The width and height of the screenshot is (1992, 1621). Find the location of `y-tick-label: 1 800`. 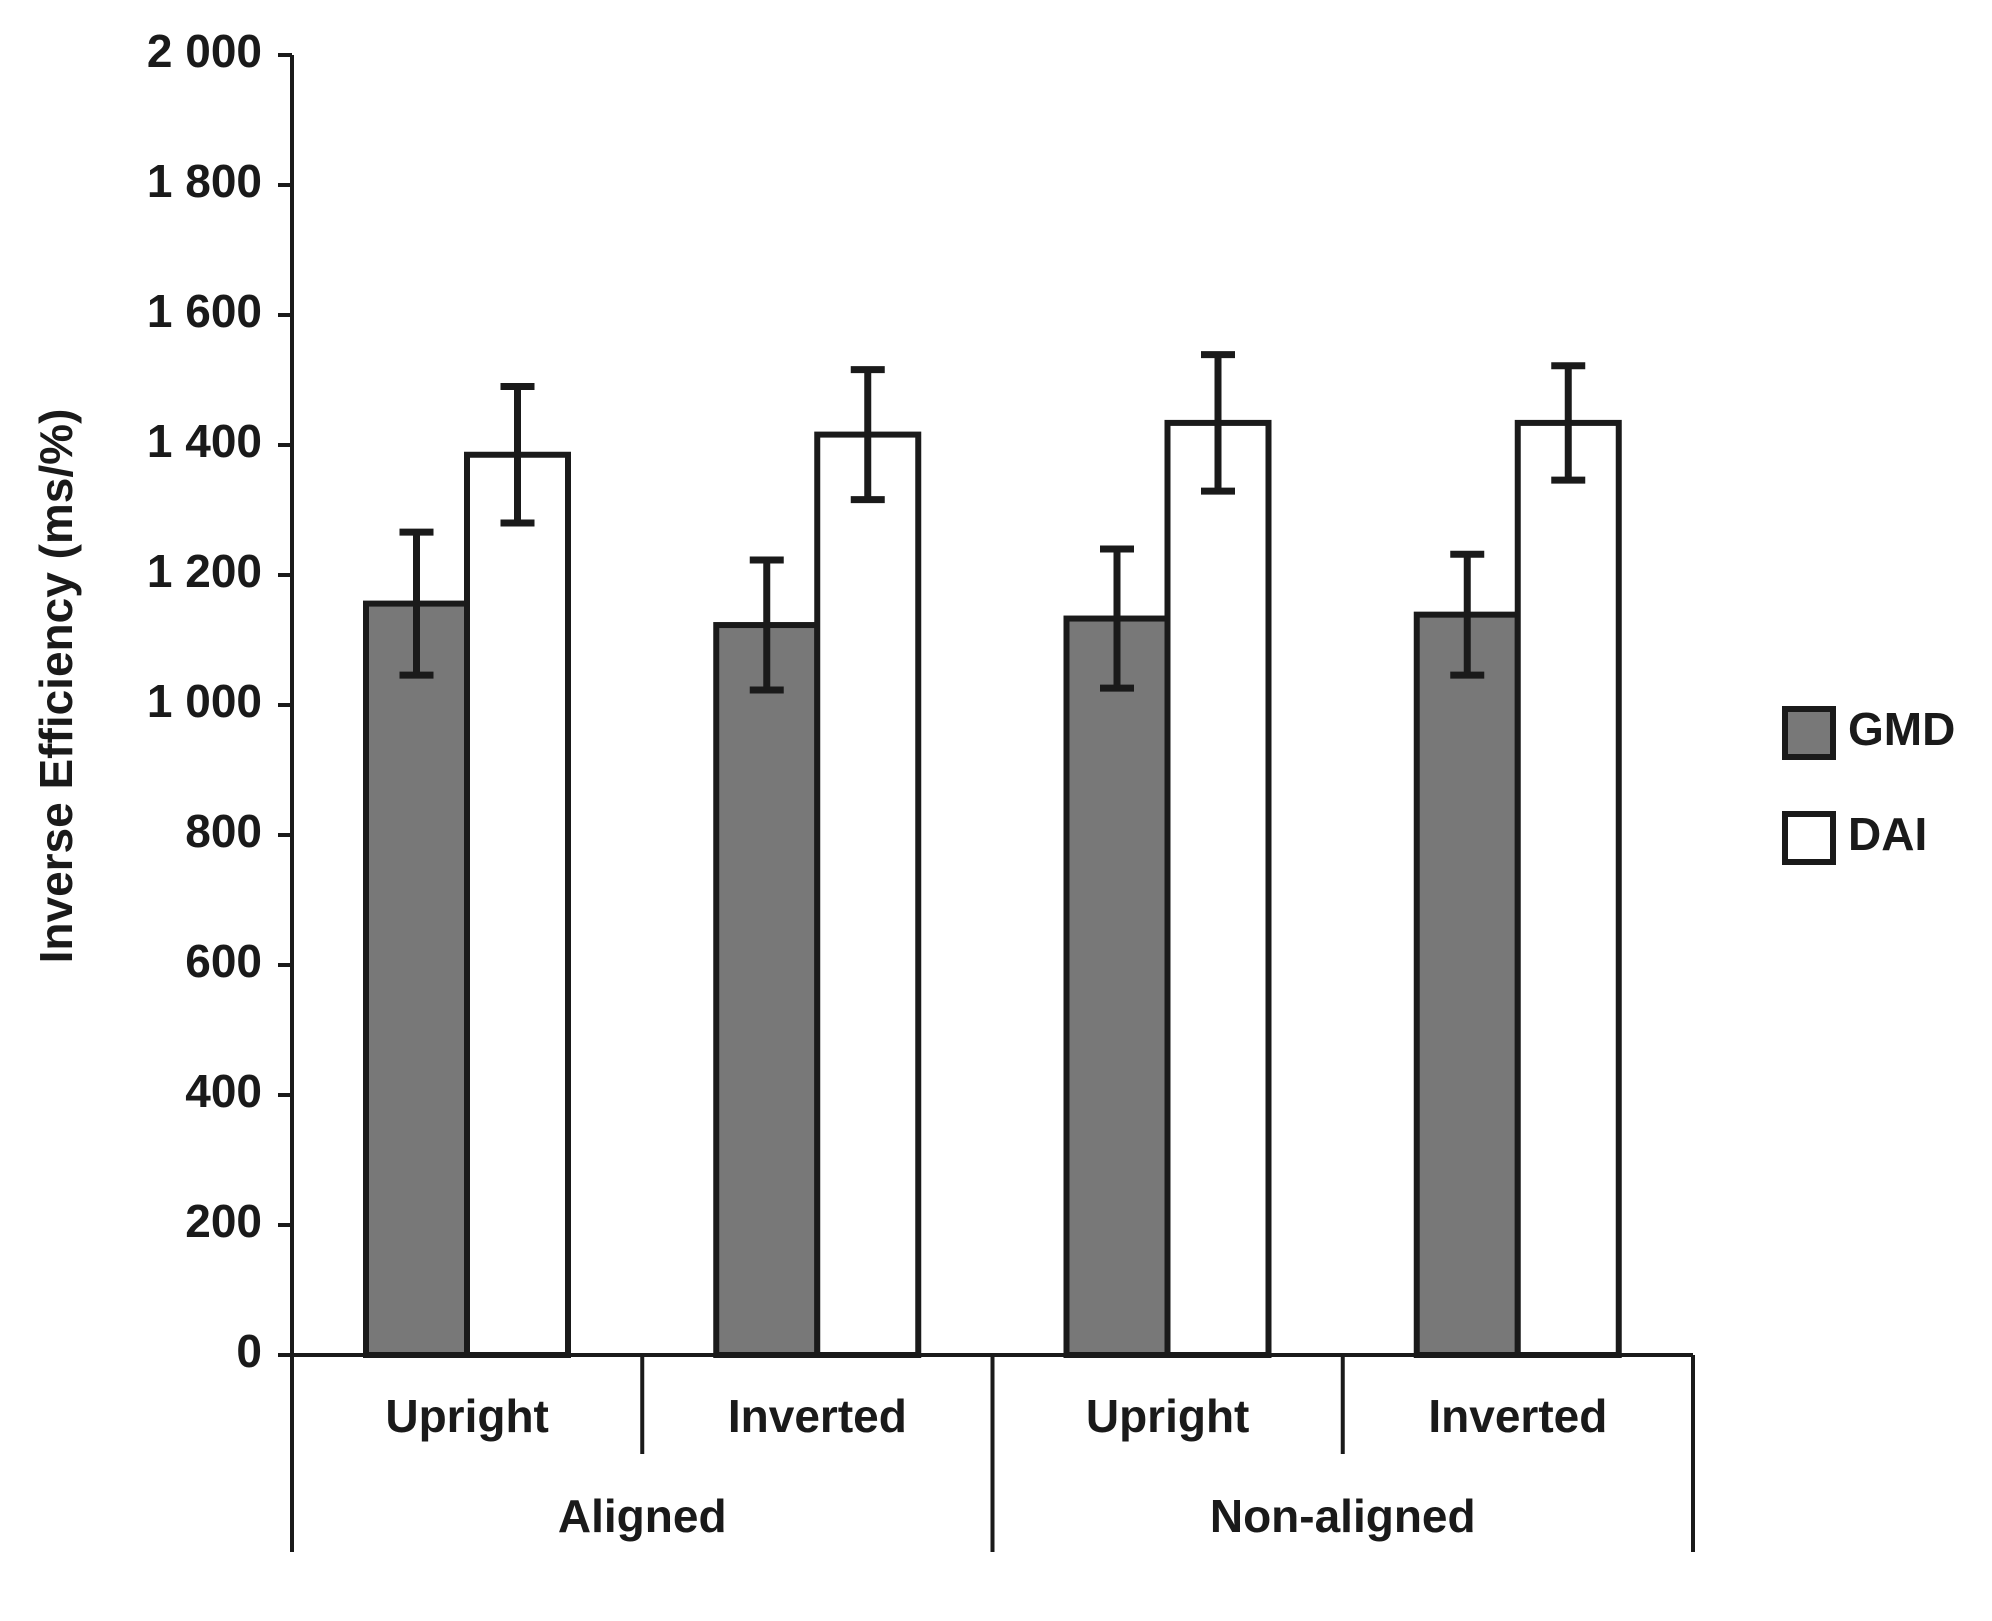

y-tick-label: 1 800 is located at coordinates (204, 181).